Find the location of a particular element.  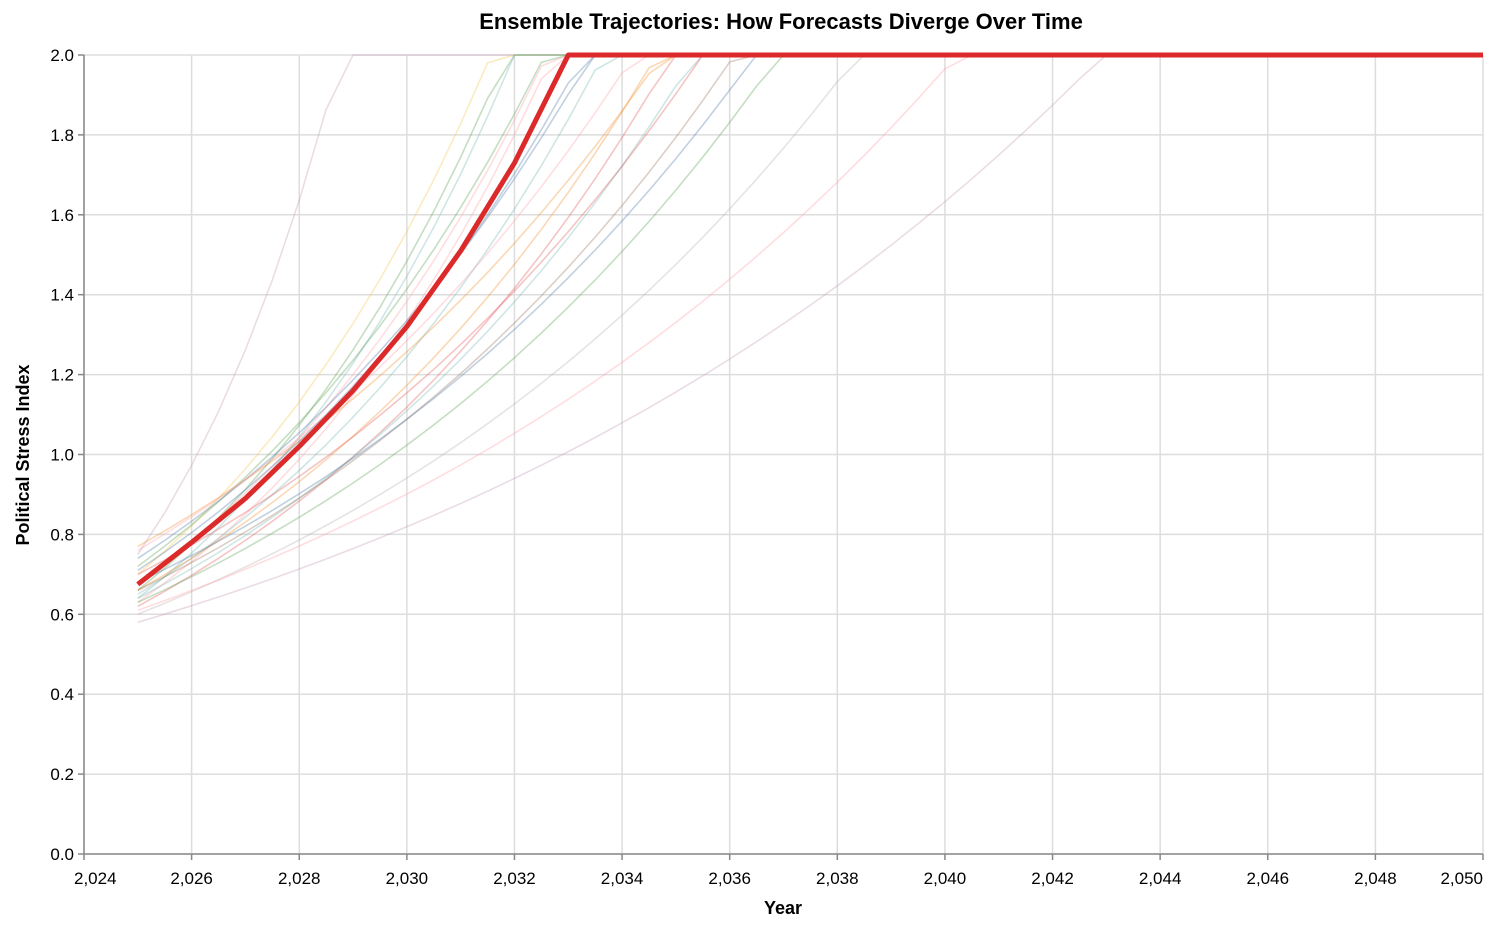

y-tick-label: 0.2 is located at coordinates (62, 774).